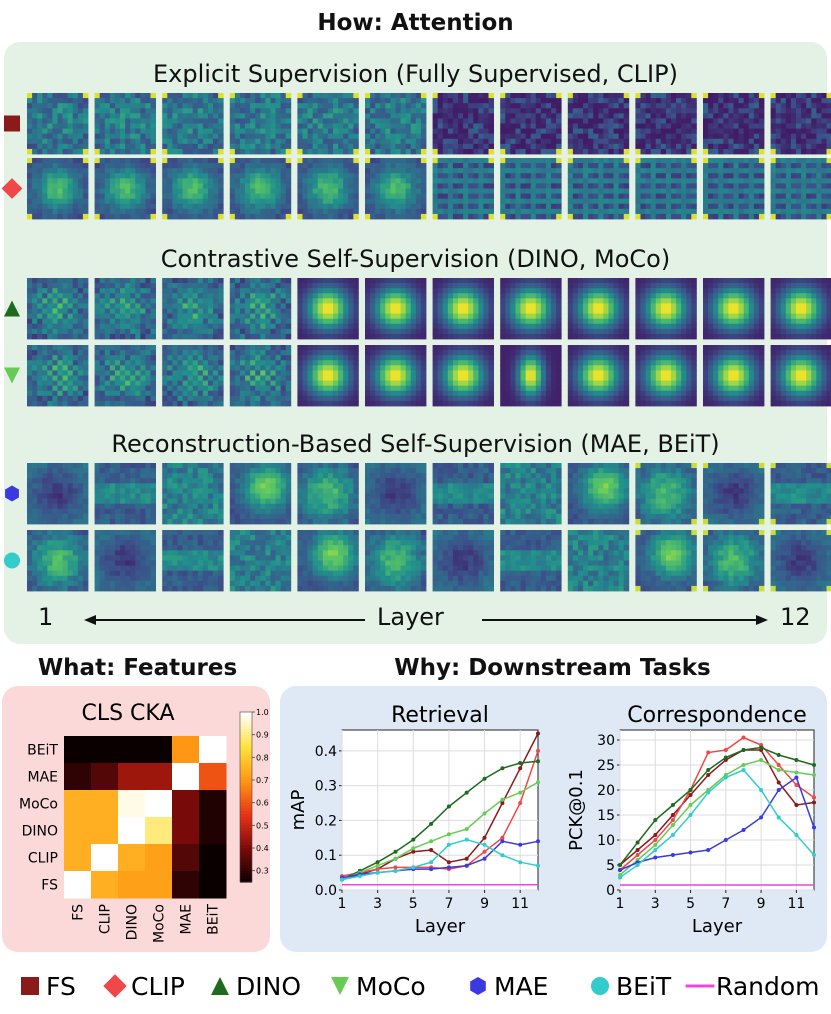 The width and height of the screenshot is (831, 1014). Describe the element at coordinates (478, 986) in the screenshot. I see `legend-marker-mae` at that location.